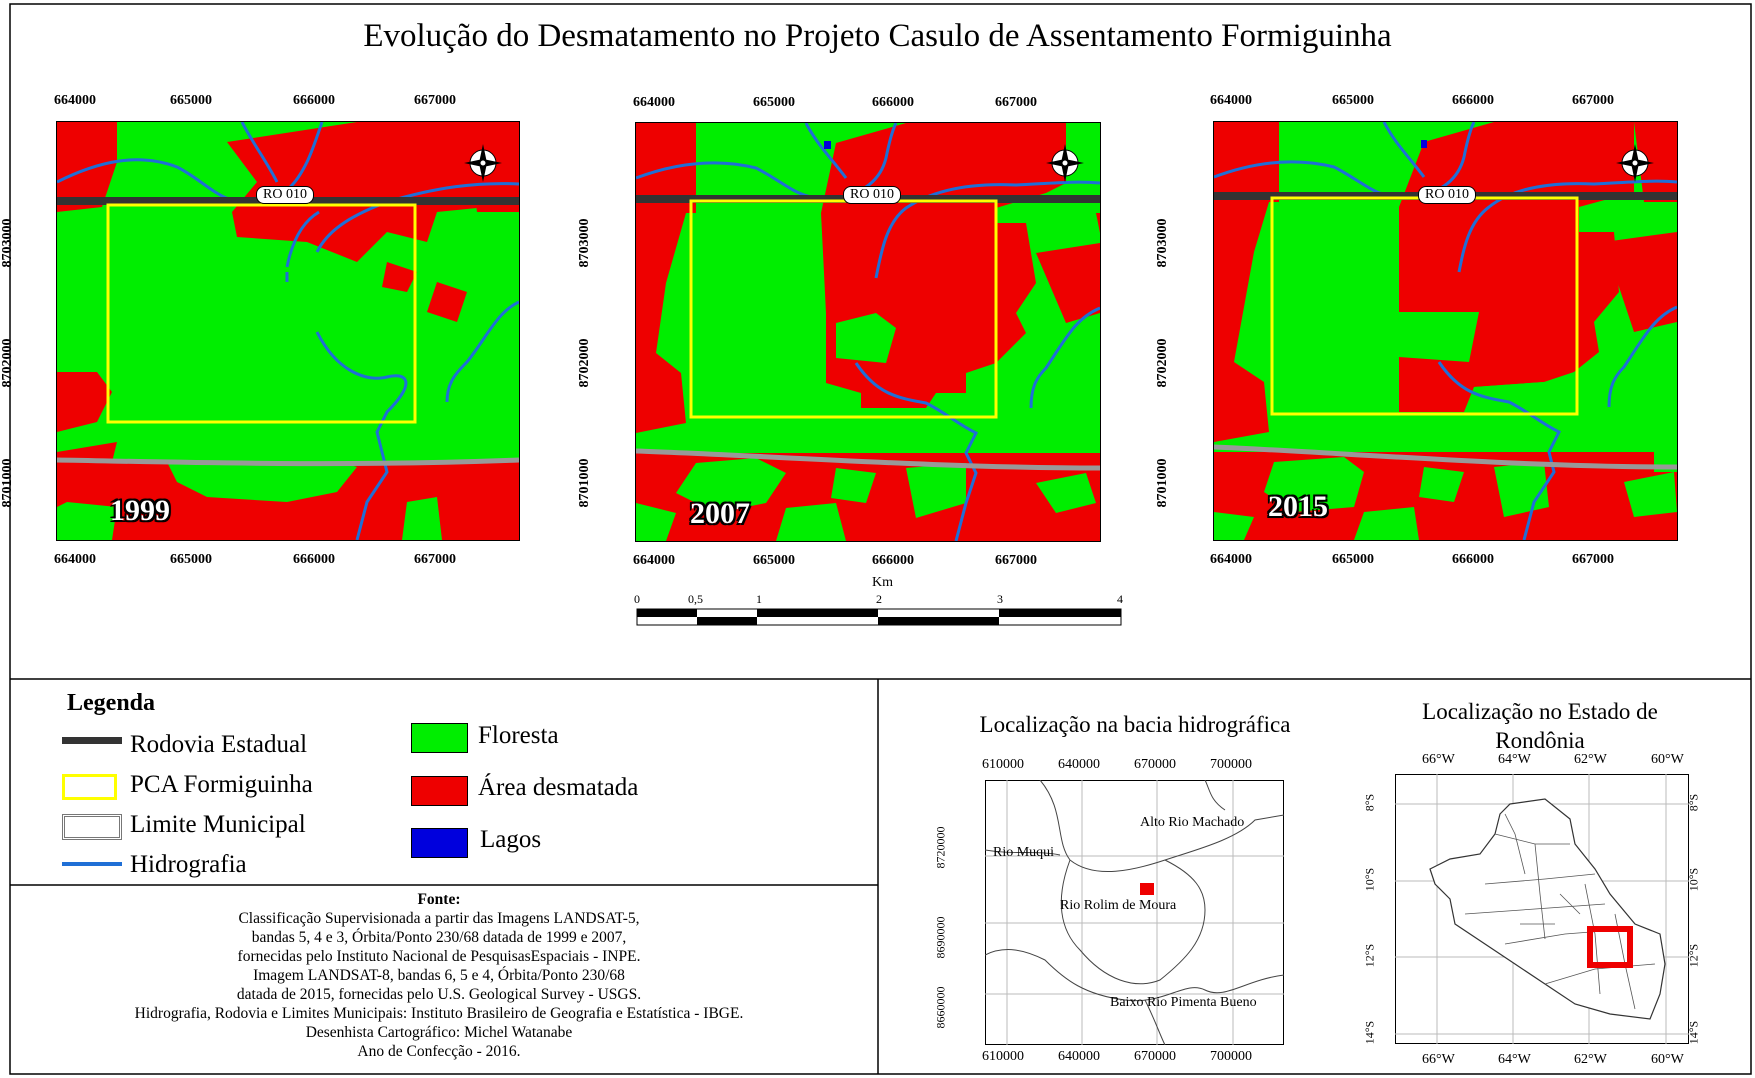 Image resolution: width=1755 pixels, height=1078 pixels. Describe the element at coordinates (1369, 802) in the screenshot. I see `y-tick: 8°S` at that location.